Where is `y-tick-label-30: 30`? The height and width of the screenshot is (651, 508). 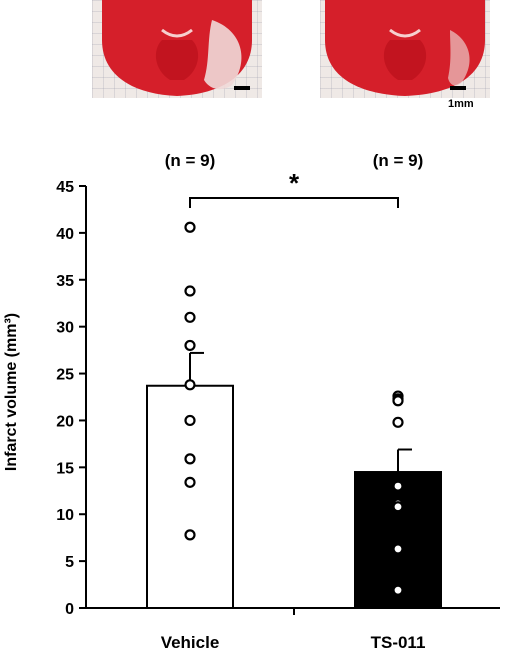
y-tick-label-30: 30 is located at coordinates (65, 328).